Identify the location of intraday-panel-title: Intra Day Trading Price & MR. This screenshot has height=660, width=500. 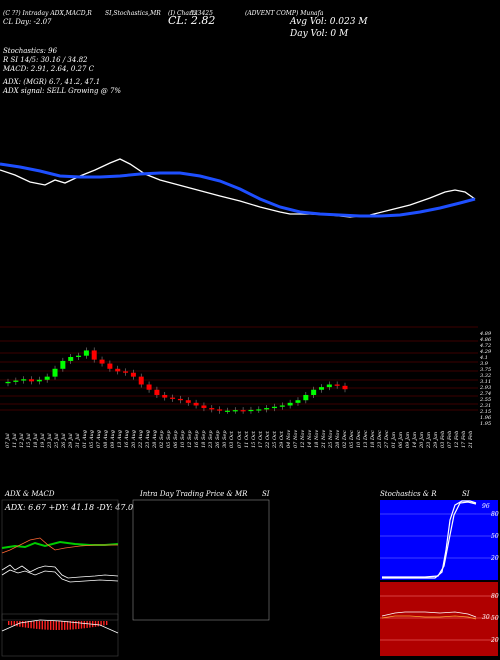
(194, 494).